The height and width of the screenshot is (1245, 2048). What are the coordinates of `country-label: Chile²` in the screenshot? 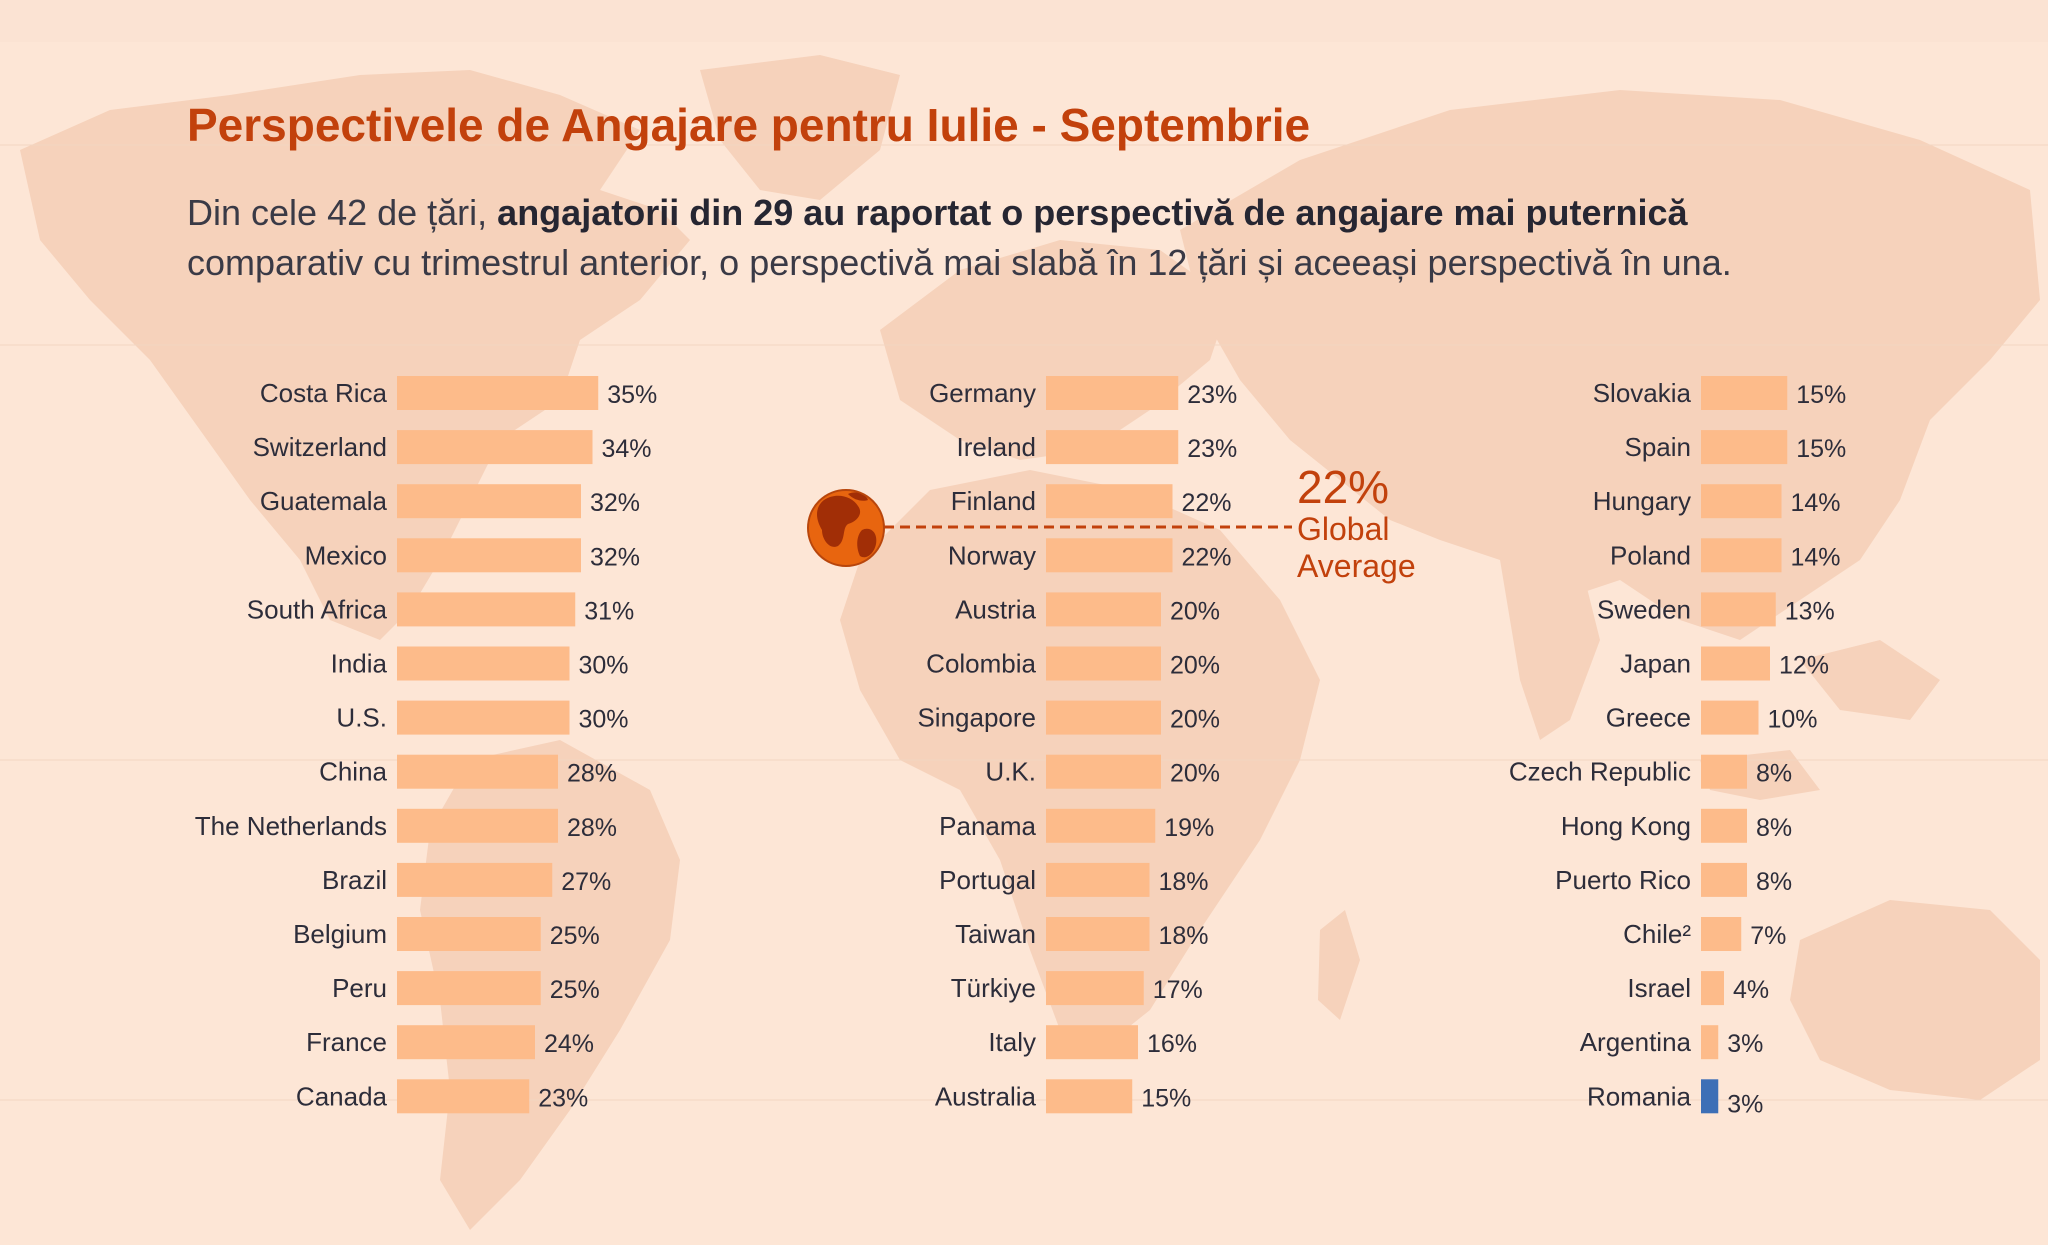 It's located at (1657, 934).